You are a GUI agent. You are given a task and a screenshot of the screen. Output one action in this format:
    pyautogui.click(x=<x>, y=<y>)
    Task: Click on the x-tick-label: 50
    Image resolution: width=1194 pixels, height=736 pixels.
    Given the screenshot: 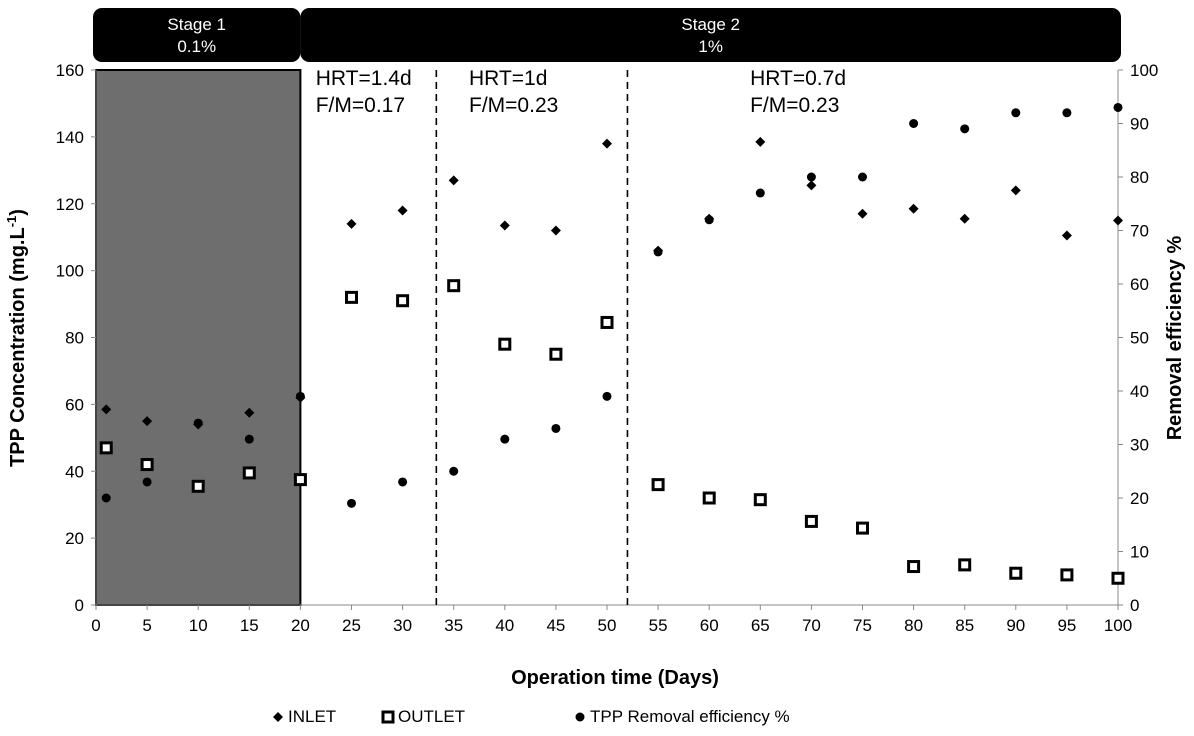 What is the action you would take?
    pyautogui.click(x=607, y=625)
    